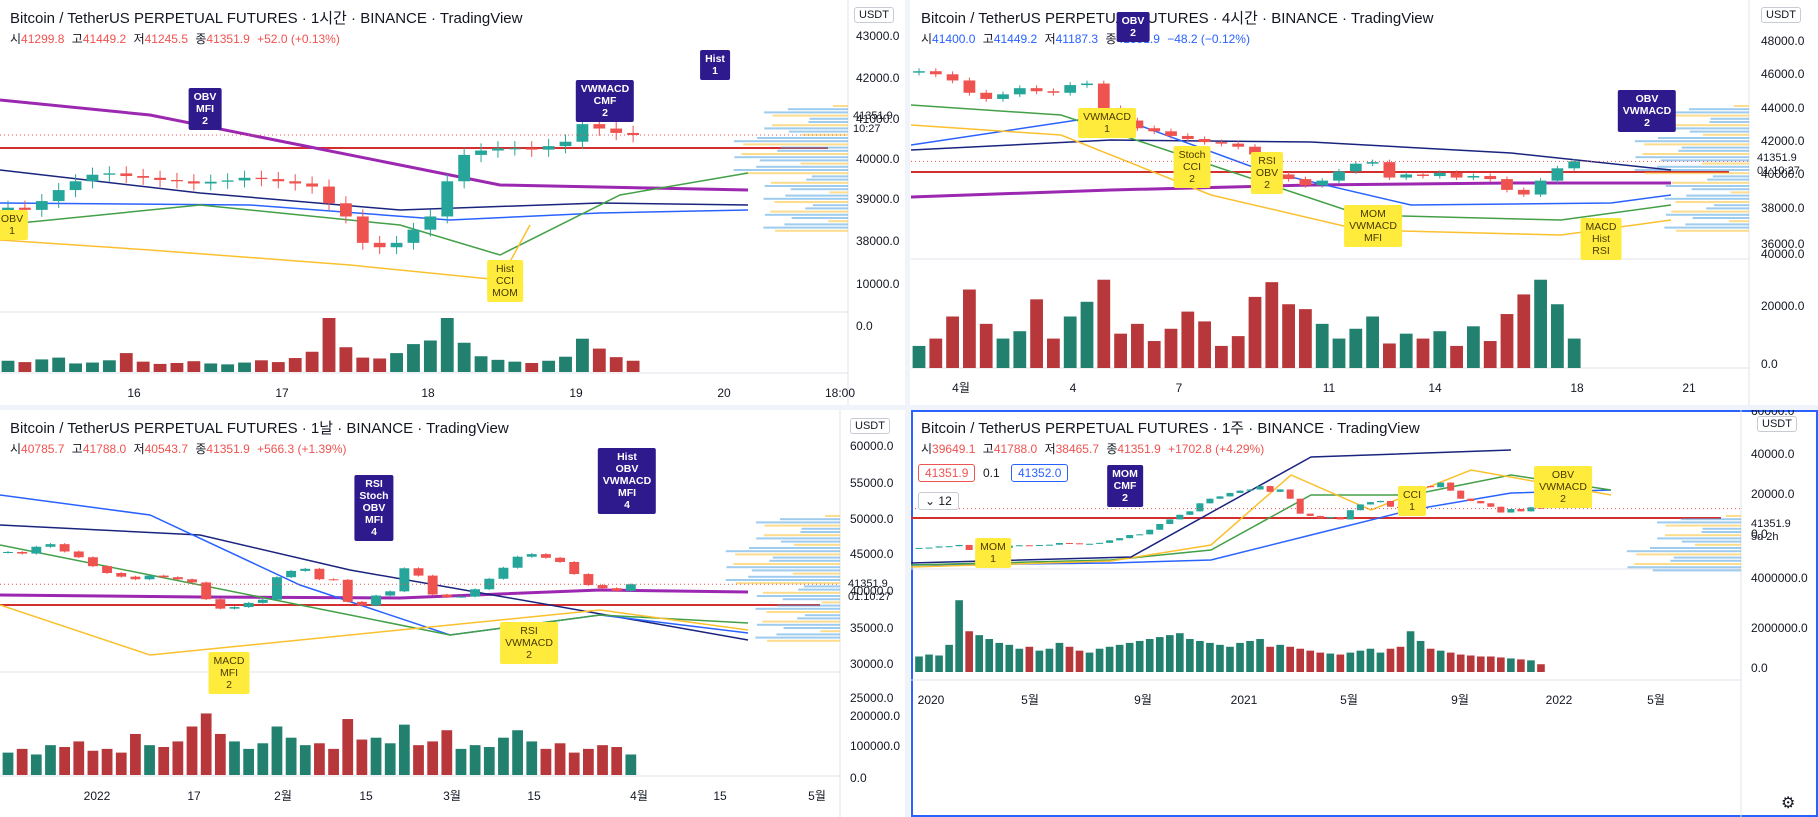  What do you see at coordinates (840, 393) in the screenshot?
I see `time-axis-label: 18:00` at bounding box center [840, 393].